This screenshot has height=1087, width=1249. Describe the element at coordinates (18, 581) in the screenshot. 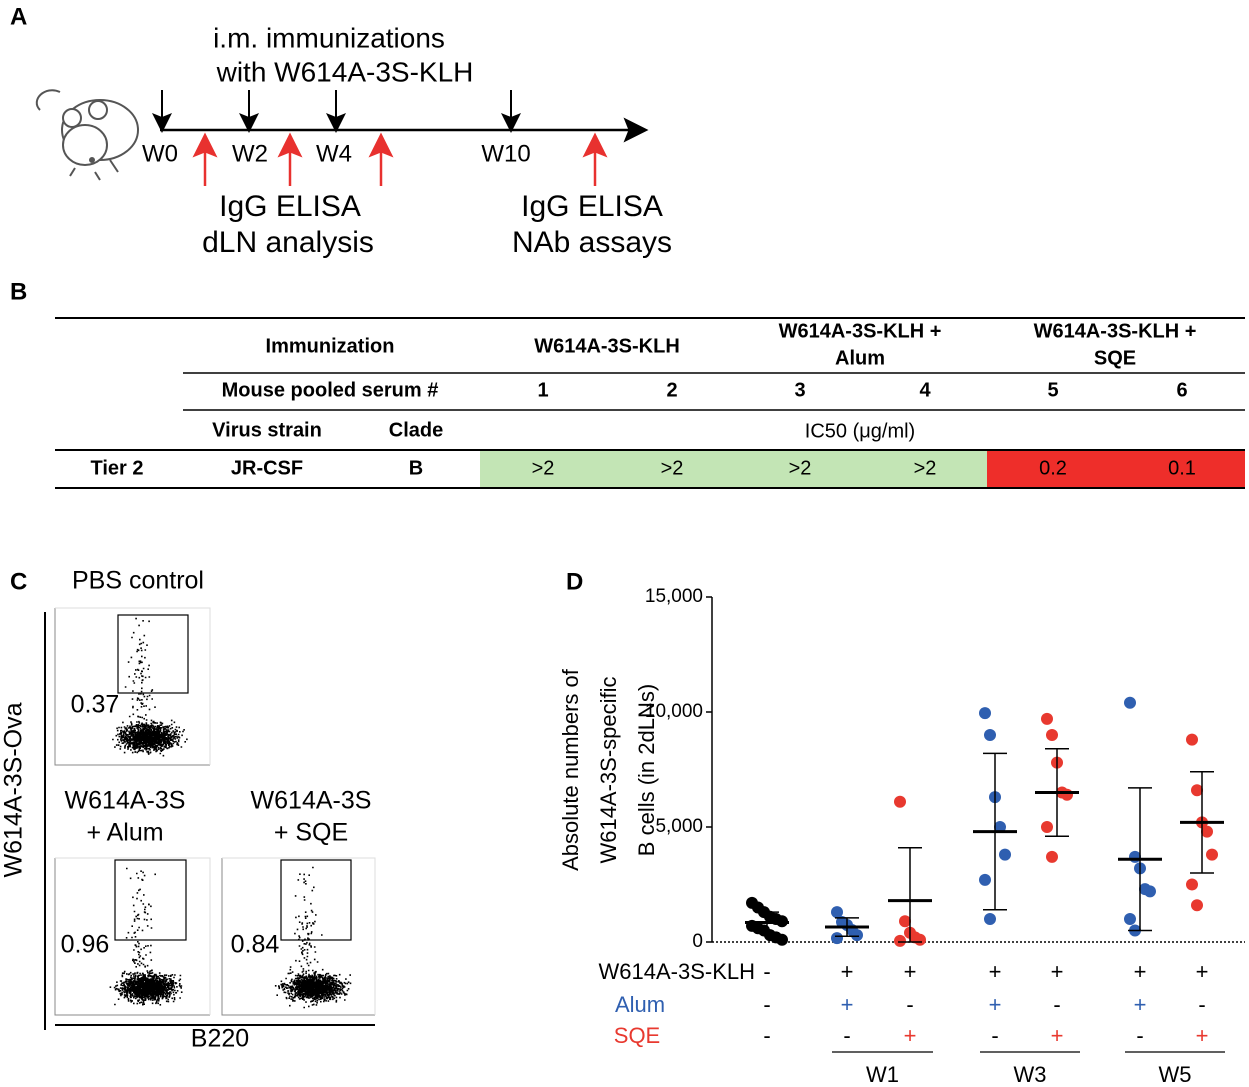

I see `panel-label: C` at that location.